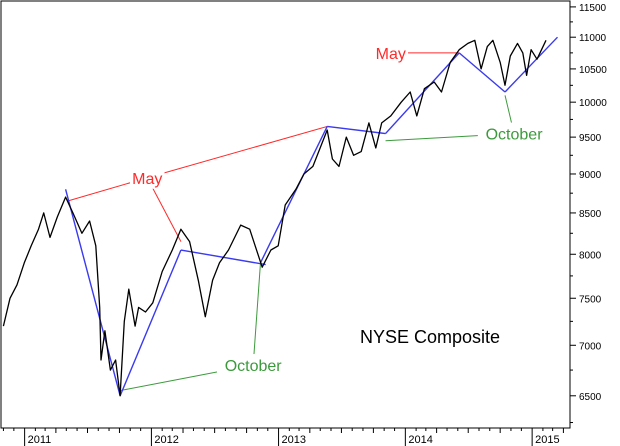  What do you see at coordinates (593, 8) in the screenshot?
I see `y-tick-label-11500: 11500` at bounding box center [593, 8].